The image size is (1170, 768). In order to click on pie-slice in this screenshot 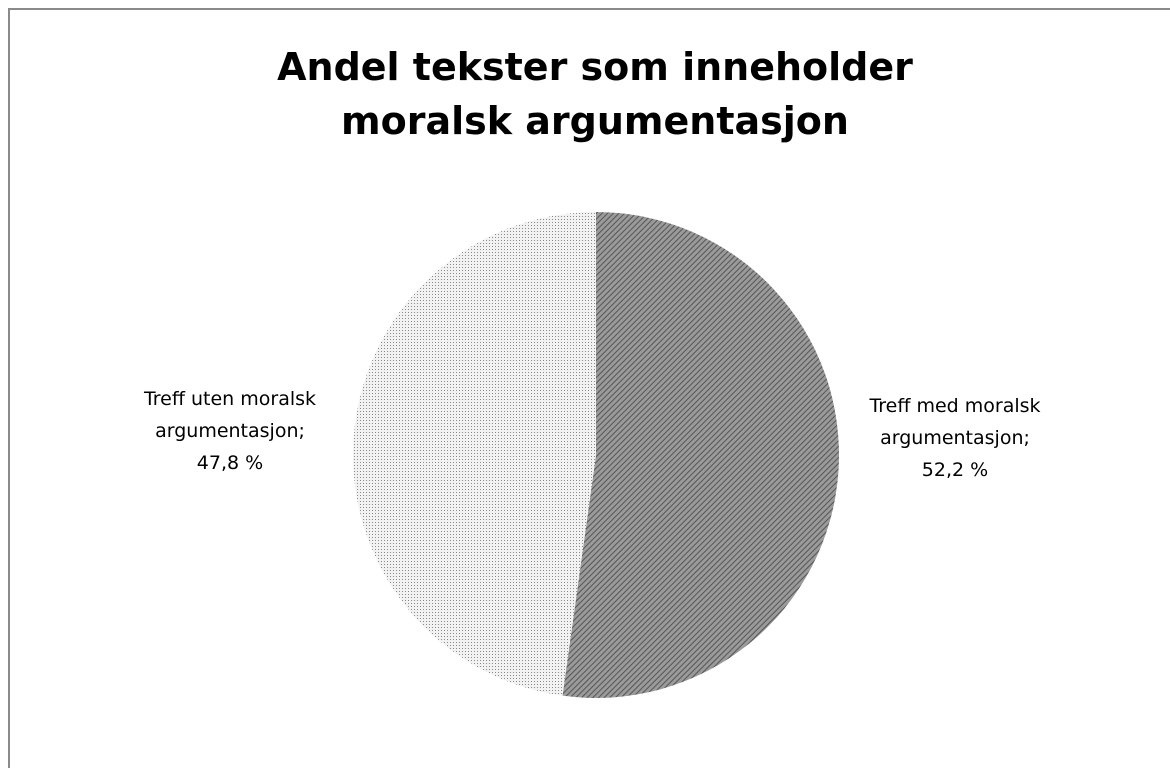, I will do `click(474, 454)`.